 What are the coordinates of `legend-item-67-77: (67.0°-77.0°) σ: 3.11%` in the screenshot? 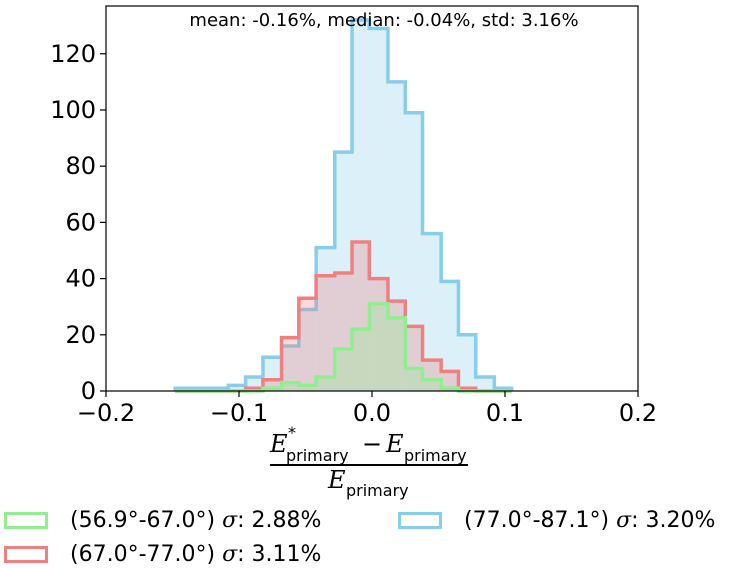 It's located at (162, 554).